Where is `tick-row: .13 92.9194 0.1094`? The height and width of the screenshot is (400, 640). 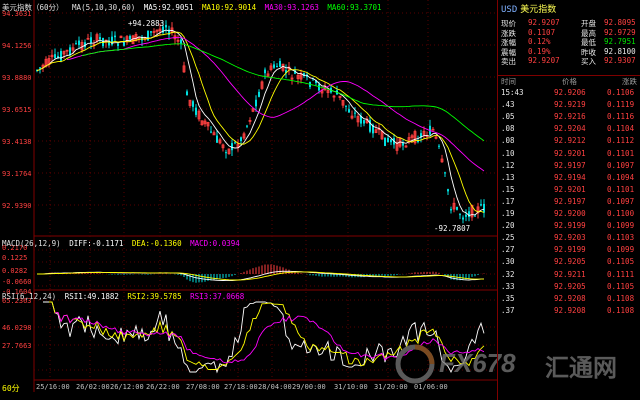
tick-row: .13 92.9194 0.1094 is located at coordinates (569, 179).